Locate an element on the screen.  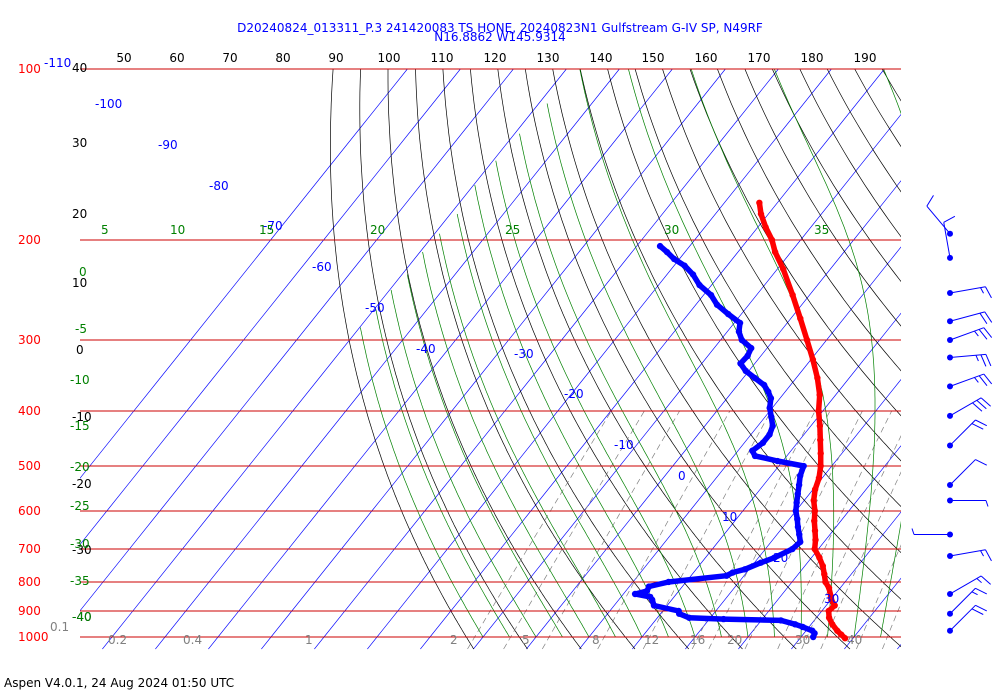
moist-adiabat-label: -10 is located at coordinates (80, 380).